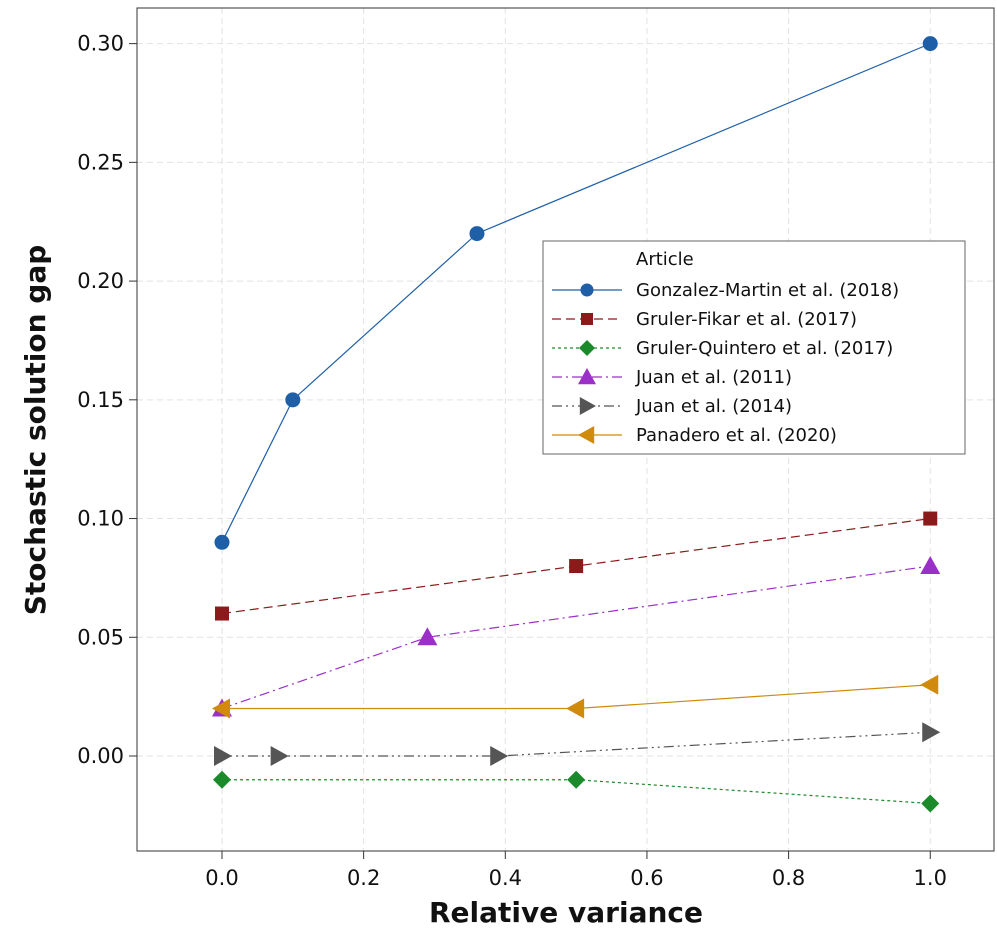 The height and width of the screenshot is (932, 997). Describe the element at coordinates (100, 400) in the screenshot. I see `y-tick-label: 0.15` at that location.